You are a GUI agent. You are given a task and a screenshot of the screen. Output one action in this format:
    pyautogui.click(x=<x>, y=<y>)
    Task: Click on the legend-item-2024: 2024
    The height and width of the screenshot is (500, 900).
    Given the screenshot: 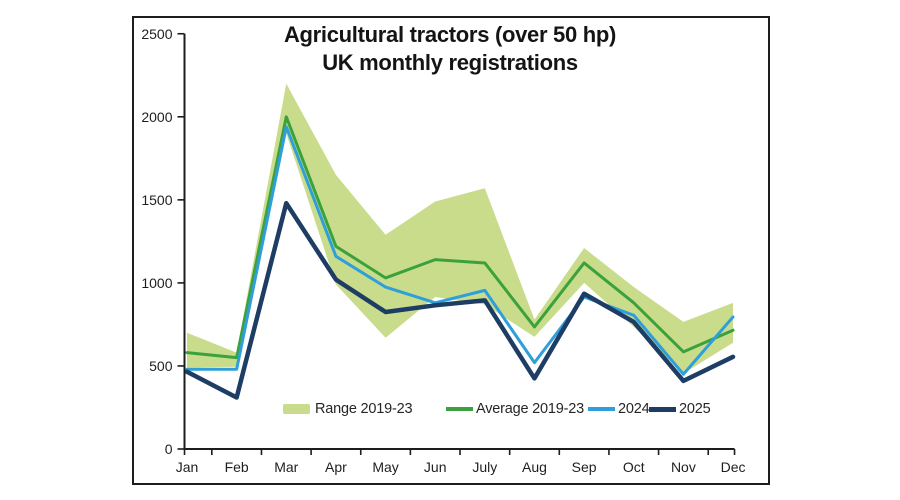 What is the action you would take?
    pyautogui.click(x=619, y=409)
    